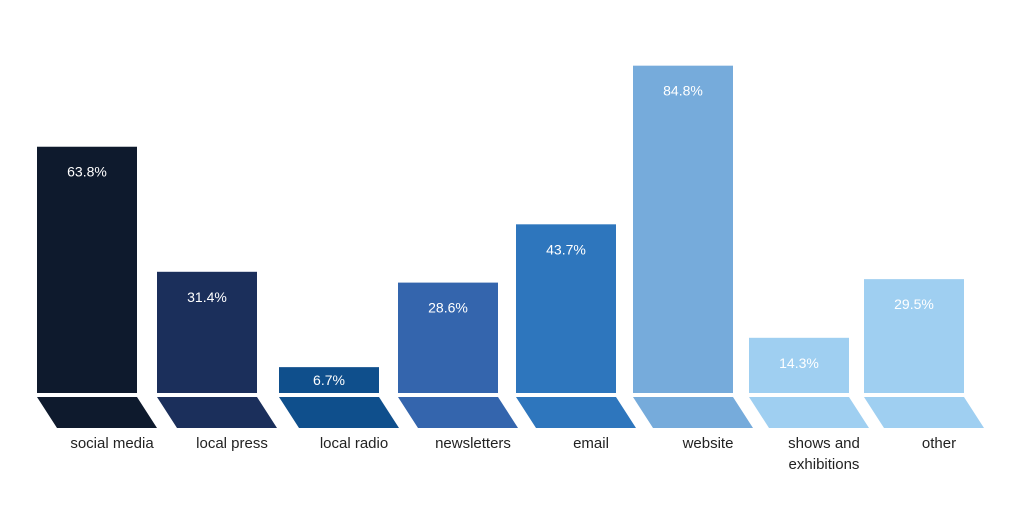  Describe the element at coordinates (232, 443) in the screenshot. I see `category-label-local-press: local press` at that location.